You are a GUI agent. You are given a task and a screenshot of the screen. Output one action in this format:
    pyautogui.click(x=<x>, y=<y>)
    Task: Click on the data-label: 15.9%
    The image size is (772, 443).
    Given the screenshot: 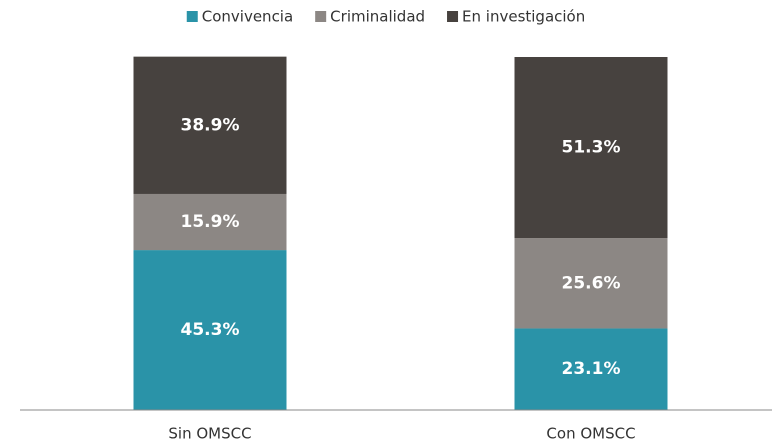 What is the action you would take?
    pyautogui.click(x=210, y=222)
    